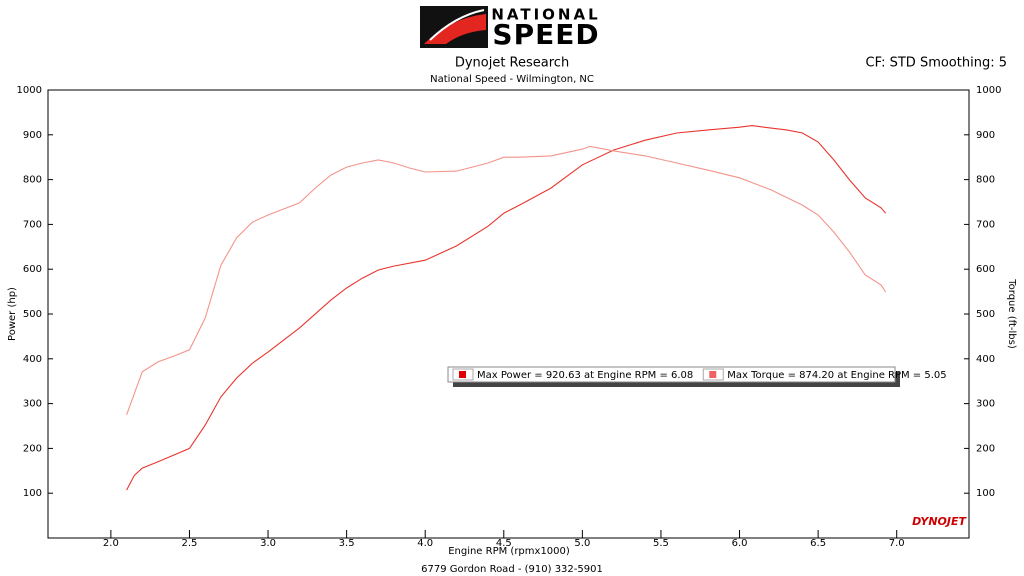 The width and height of the screenshot is (1024, 576). I want to click on chart-title: Dynojet Research, so click(512, 63).